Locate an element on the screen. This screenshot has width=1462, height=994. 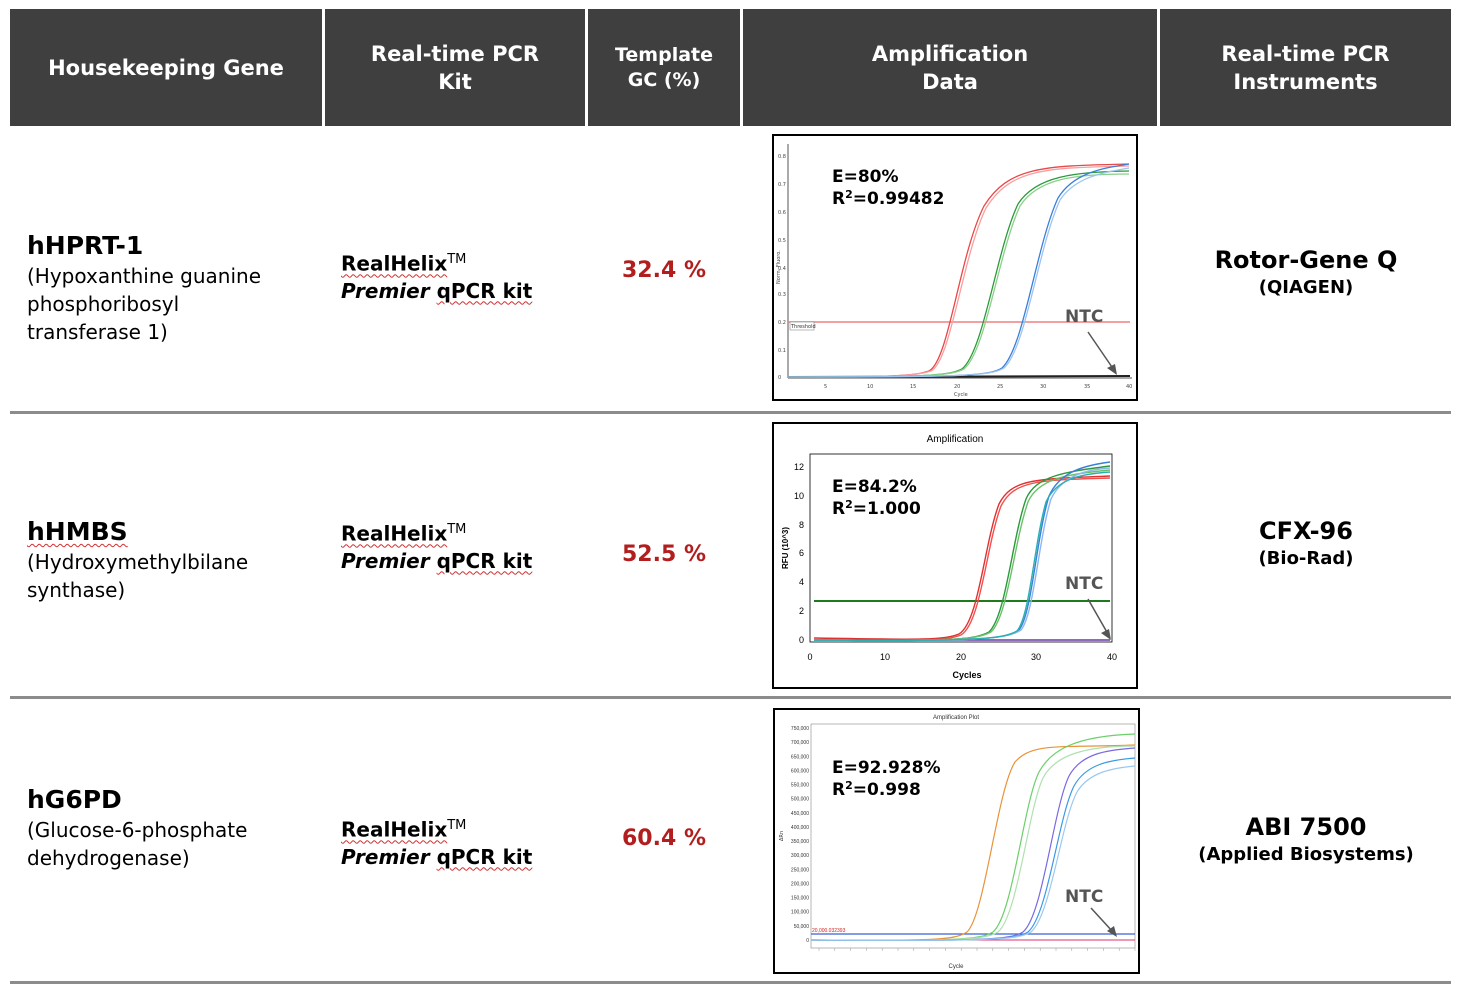
curve-teal is located at coordinates (962, 556).